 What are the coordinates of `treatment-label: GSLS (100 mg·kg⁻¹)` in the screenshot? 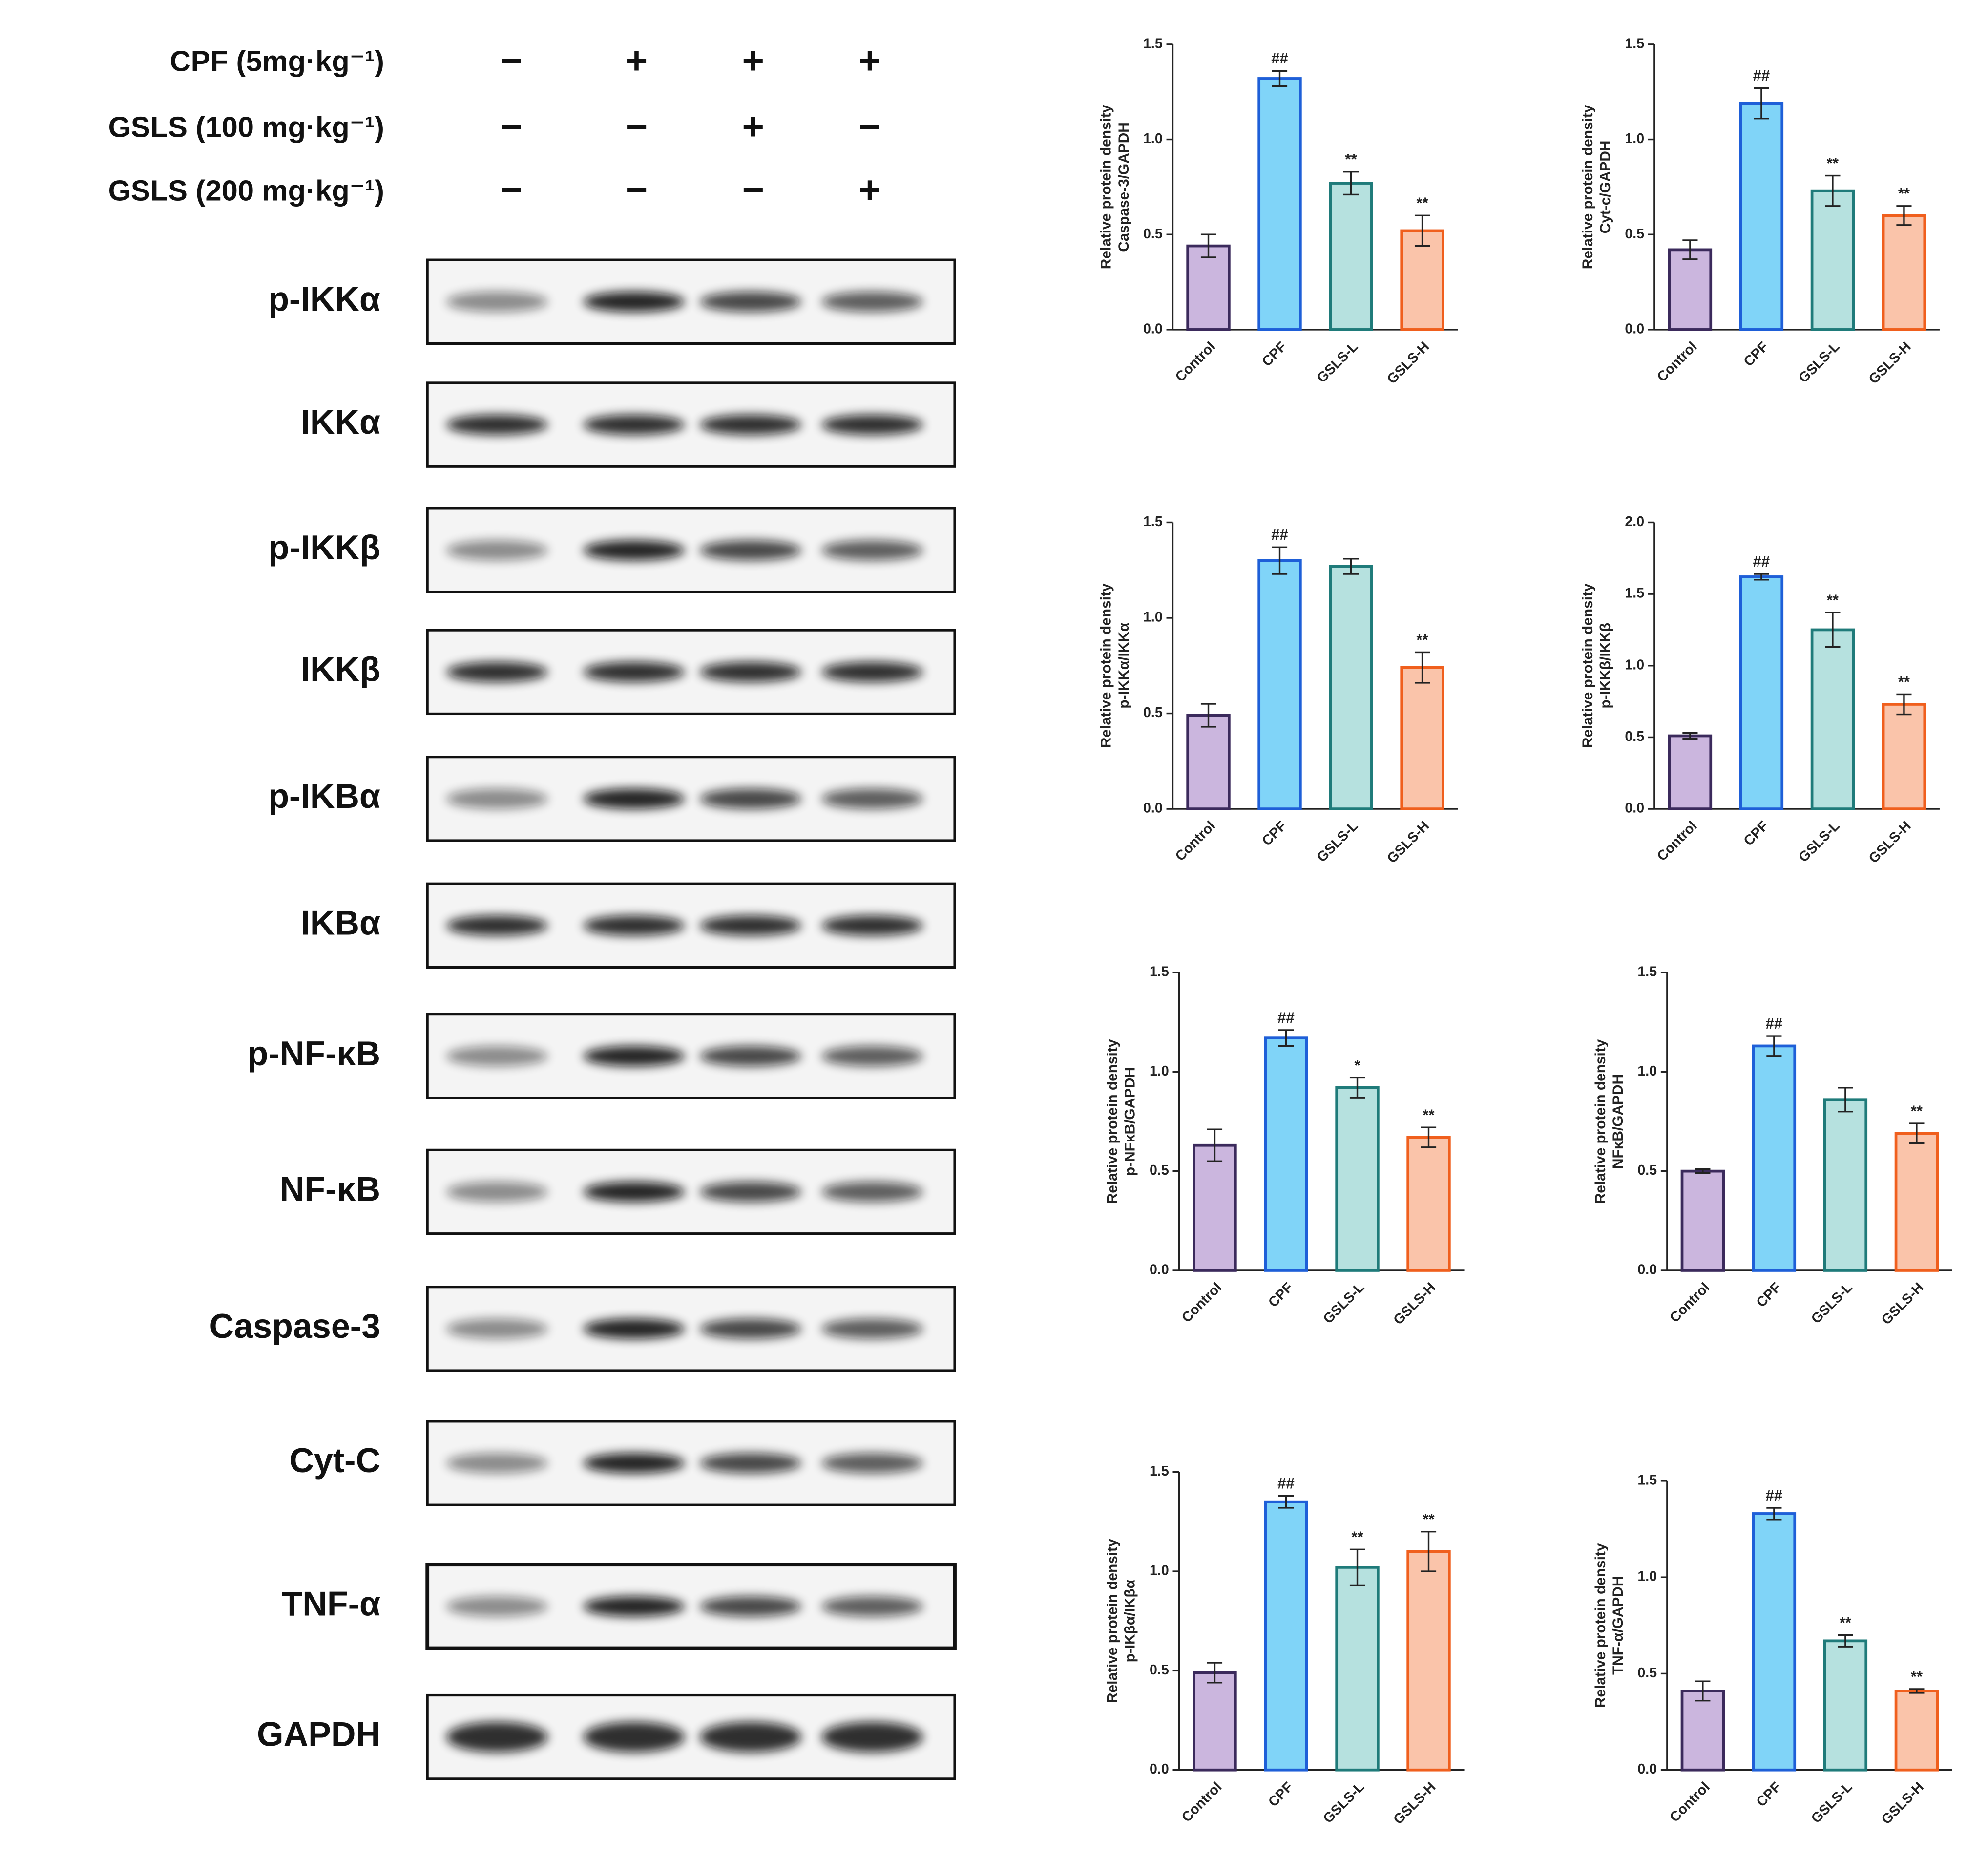 It's located at (246, 128).